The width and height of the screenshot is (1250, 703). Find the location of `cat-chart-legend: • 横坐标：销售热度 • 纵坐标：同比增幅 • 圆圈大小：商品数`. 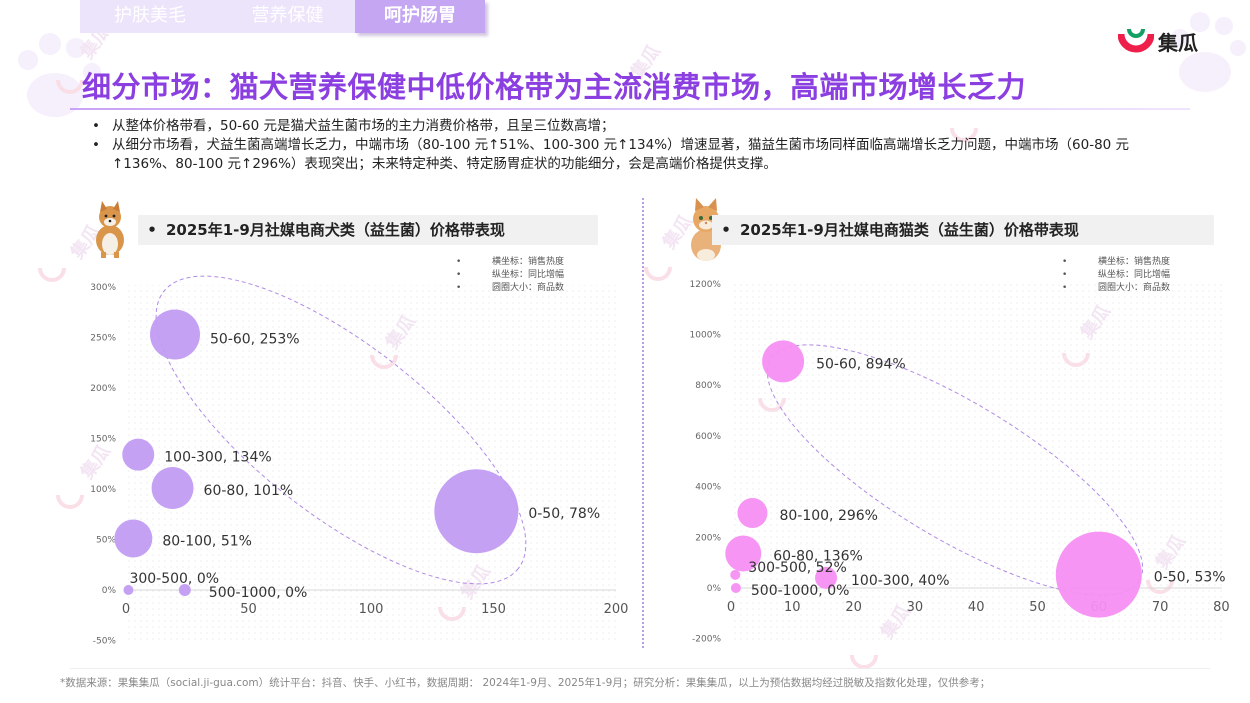

cat-chart-legend: • 横坐标：销售热度 • 纵坐标：同比增幅 • 圆圈大小：商品数 is located at coordinates (1116, 275).